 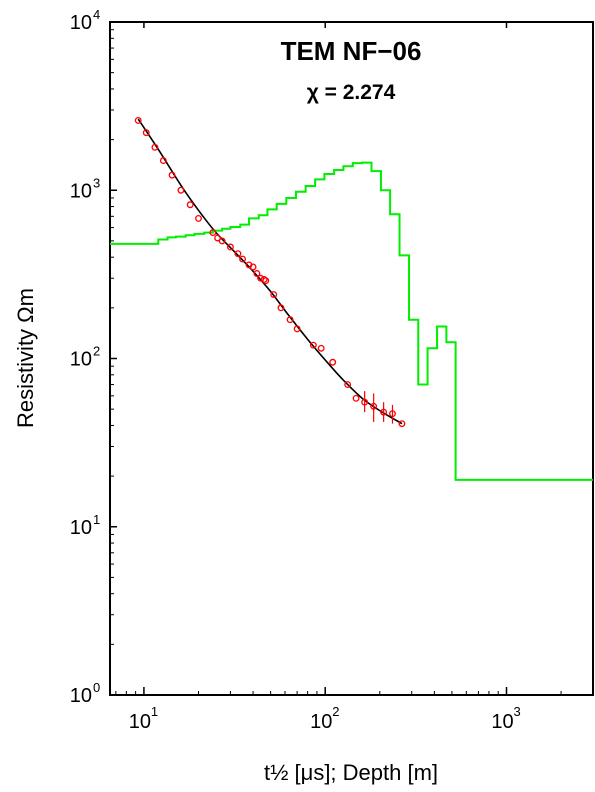 What do you see at coordinates (351, 772) in the screenshot?
I see `x-axis-label: t½ [μs]; Depth [m]` at bounding box center [351, 772].